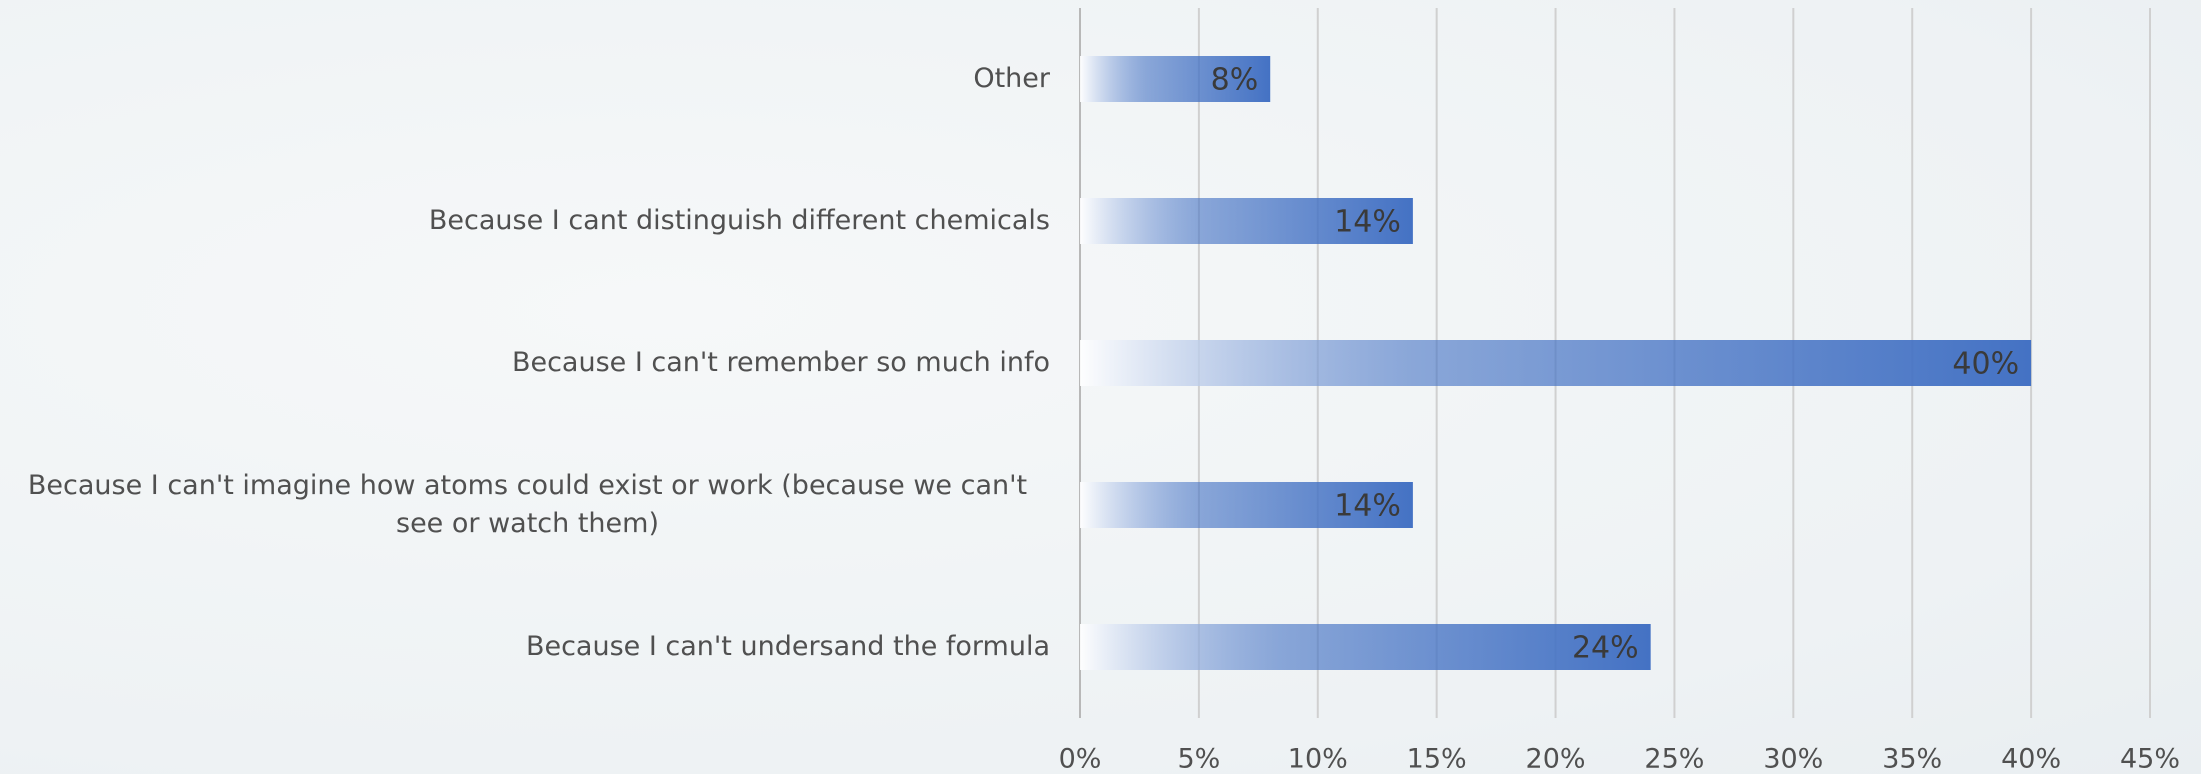  I want to click on x-tick-label: 5%, so click(1198, 759).